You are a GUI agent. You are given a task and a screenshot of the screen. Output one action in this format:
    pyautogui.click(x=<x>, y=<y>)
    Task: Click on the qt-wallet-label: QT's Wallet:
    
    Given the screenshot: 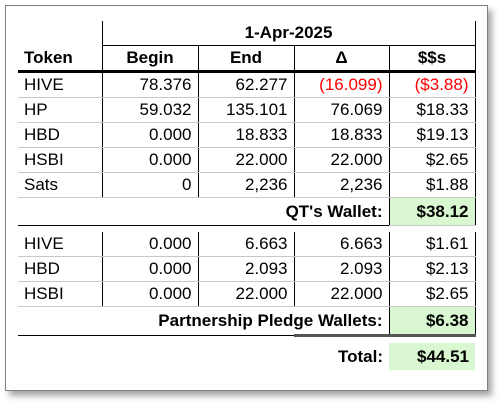 What is the action you would take?
    pyautogui.click(x=334, y=211)
    